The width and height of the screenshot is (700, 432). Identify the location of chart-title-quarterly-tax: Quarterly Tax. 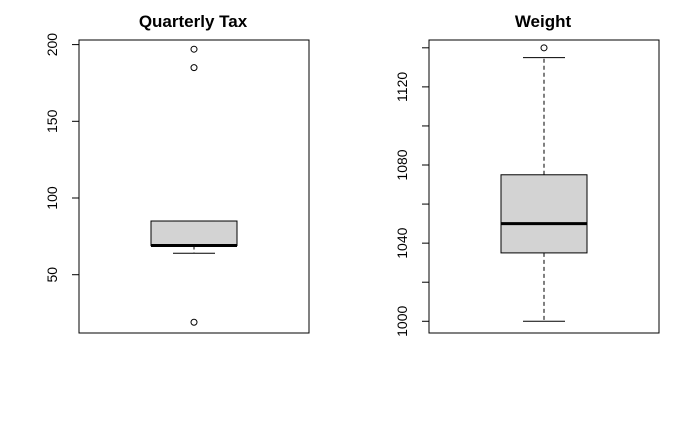
(193, 21).